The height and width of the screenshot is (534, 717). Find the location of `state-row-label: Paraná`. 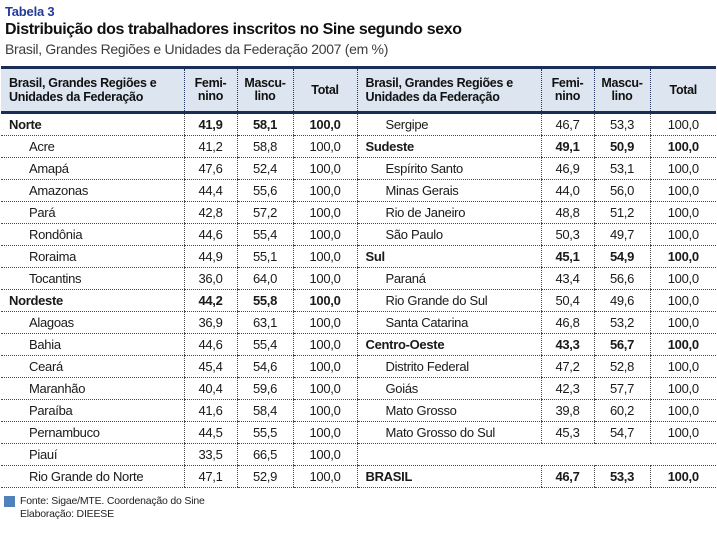

state-row-label: Paraná is located at coordinates (448, 278).